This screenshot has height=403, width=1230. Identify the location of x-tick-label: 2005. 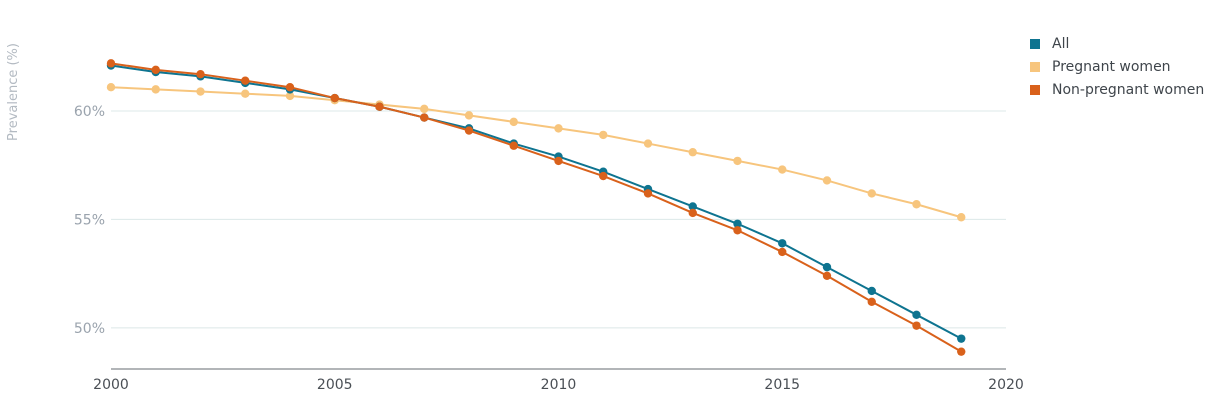
(335, 385).